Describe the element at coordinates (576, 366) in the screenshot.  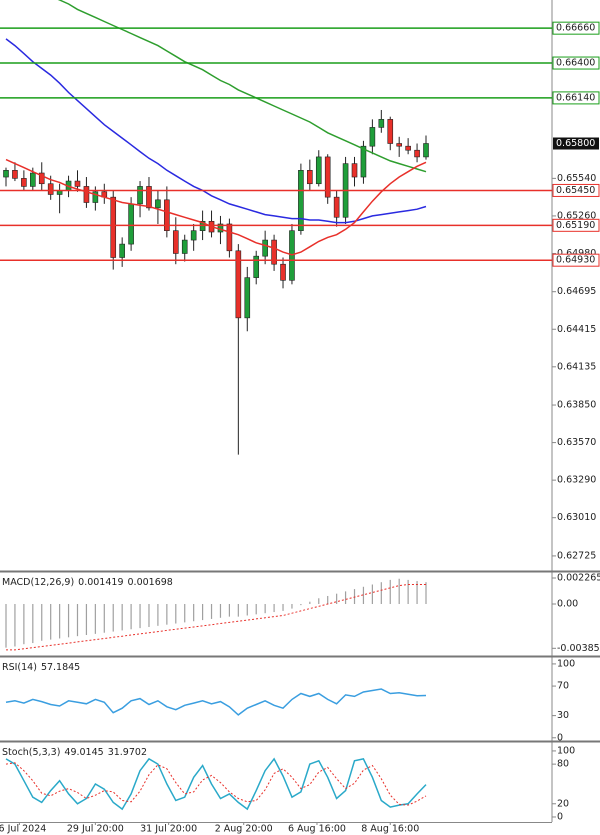
I see `y-tick-label: 0.64135` at that location.